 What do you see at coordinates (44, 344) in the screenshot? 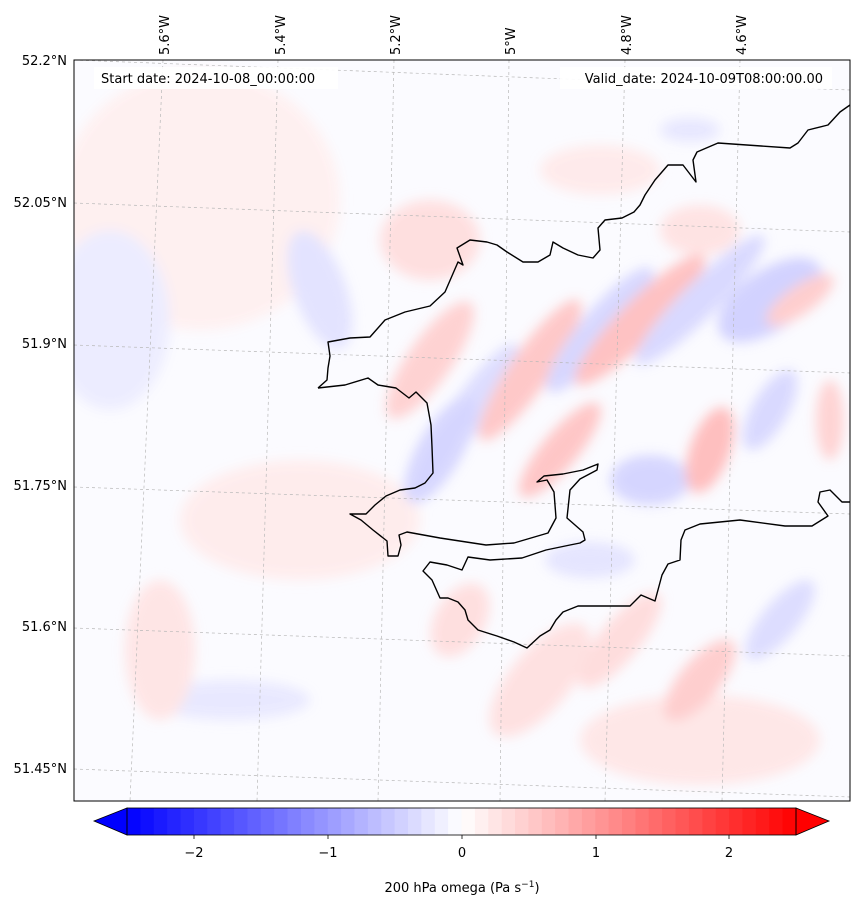
I see `lat-tick-label: 51.9°N` at bounding box center [44, 344].